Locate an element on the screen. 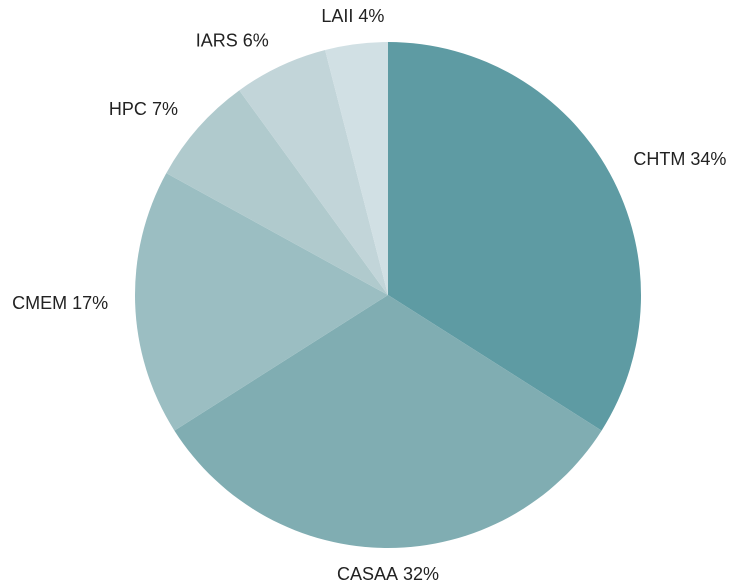 The height and width of the screenshot is (587, 749). slice-label: IARS 6% is located at coordinates (232, 40).